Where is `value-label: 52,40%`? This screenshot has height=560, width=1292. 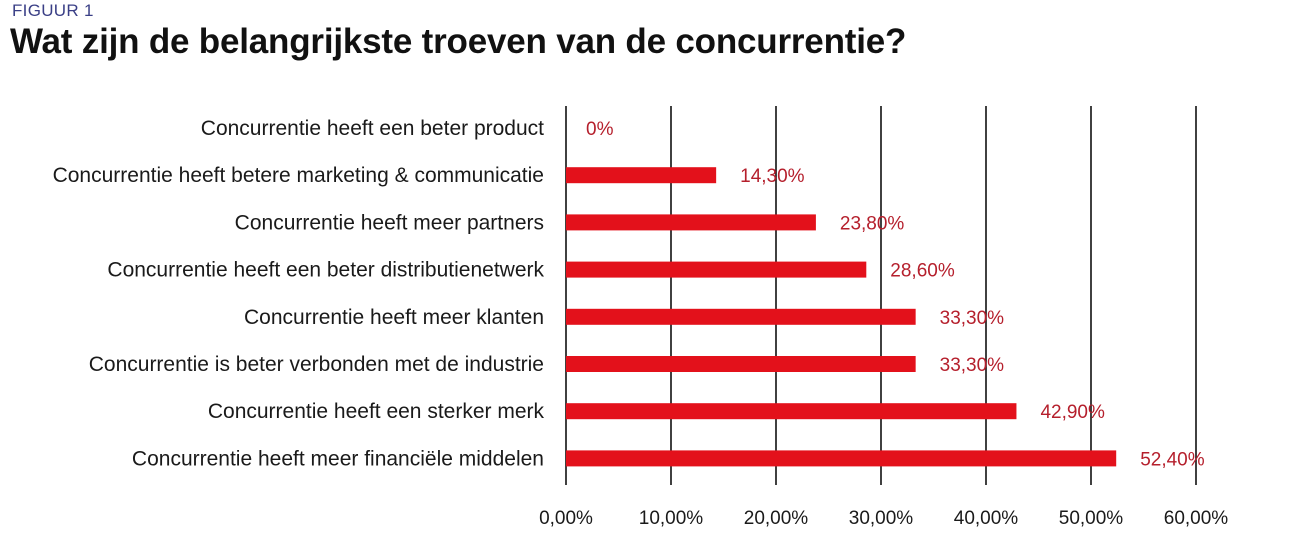 value-label: 52,40% is located at coordinates (1172, 459).